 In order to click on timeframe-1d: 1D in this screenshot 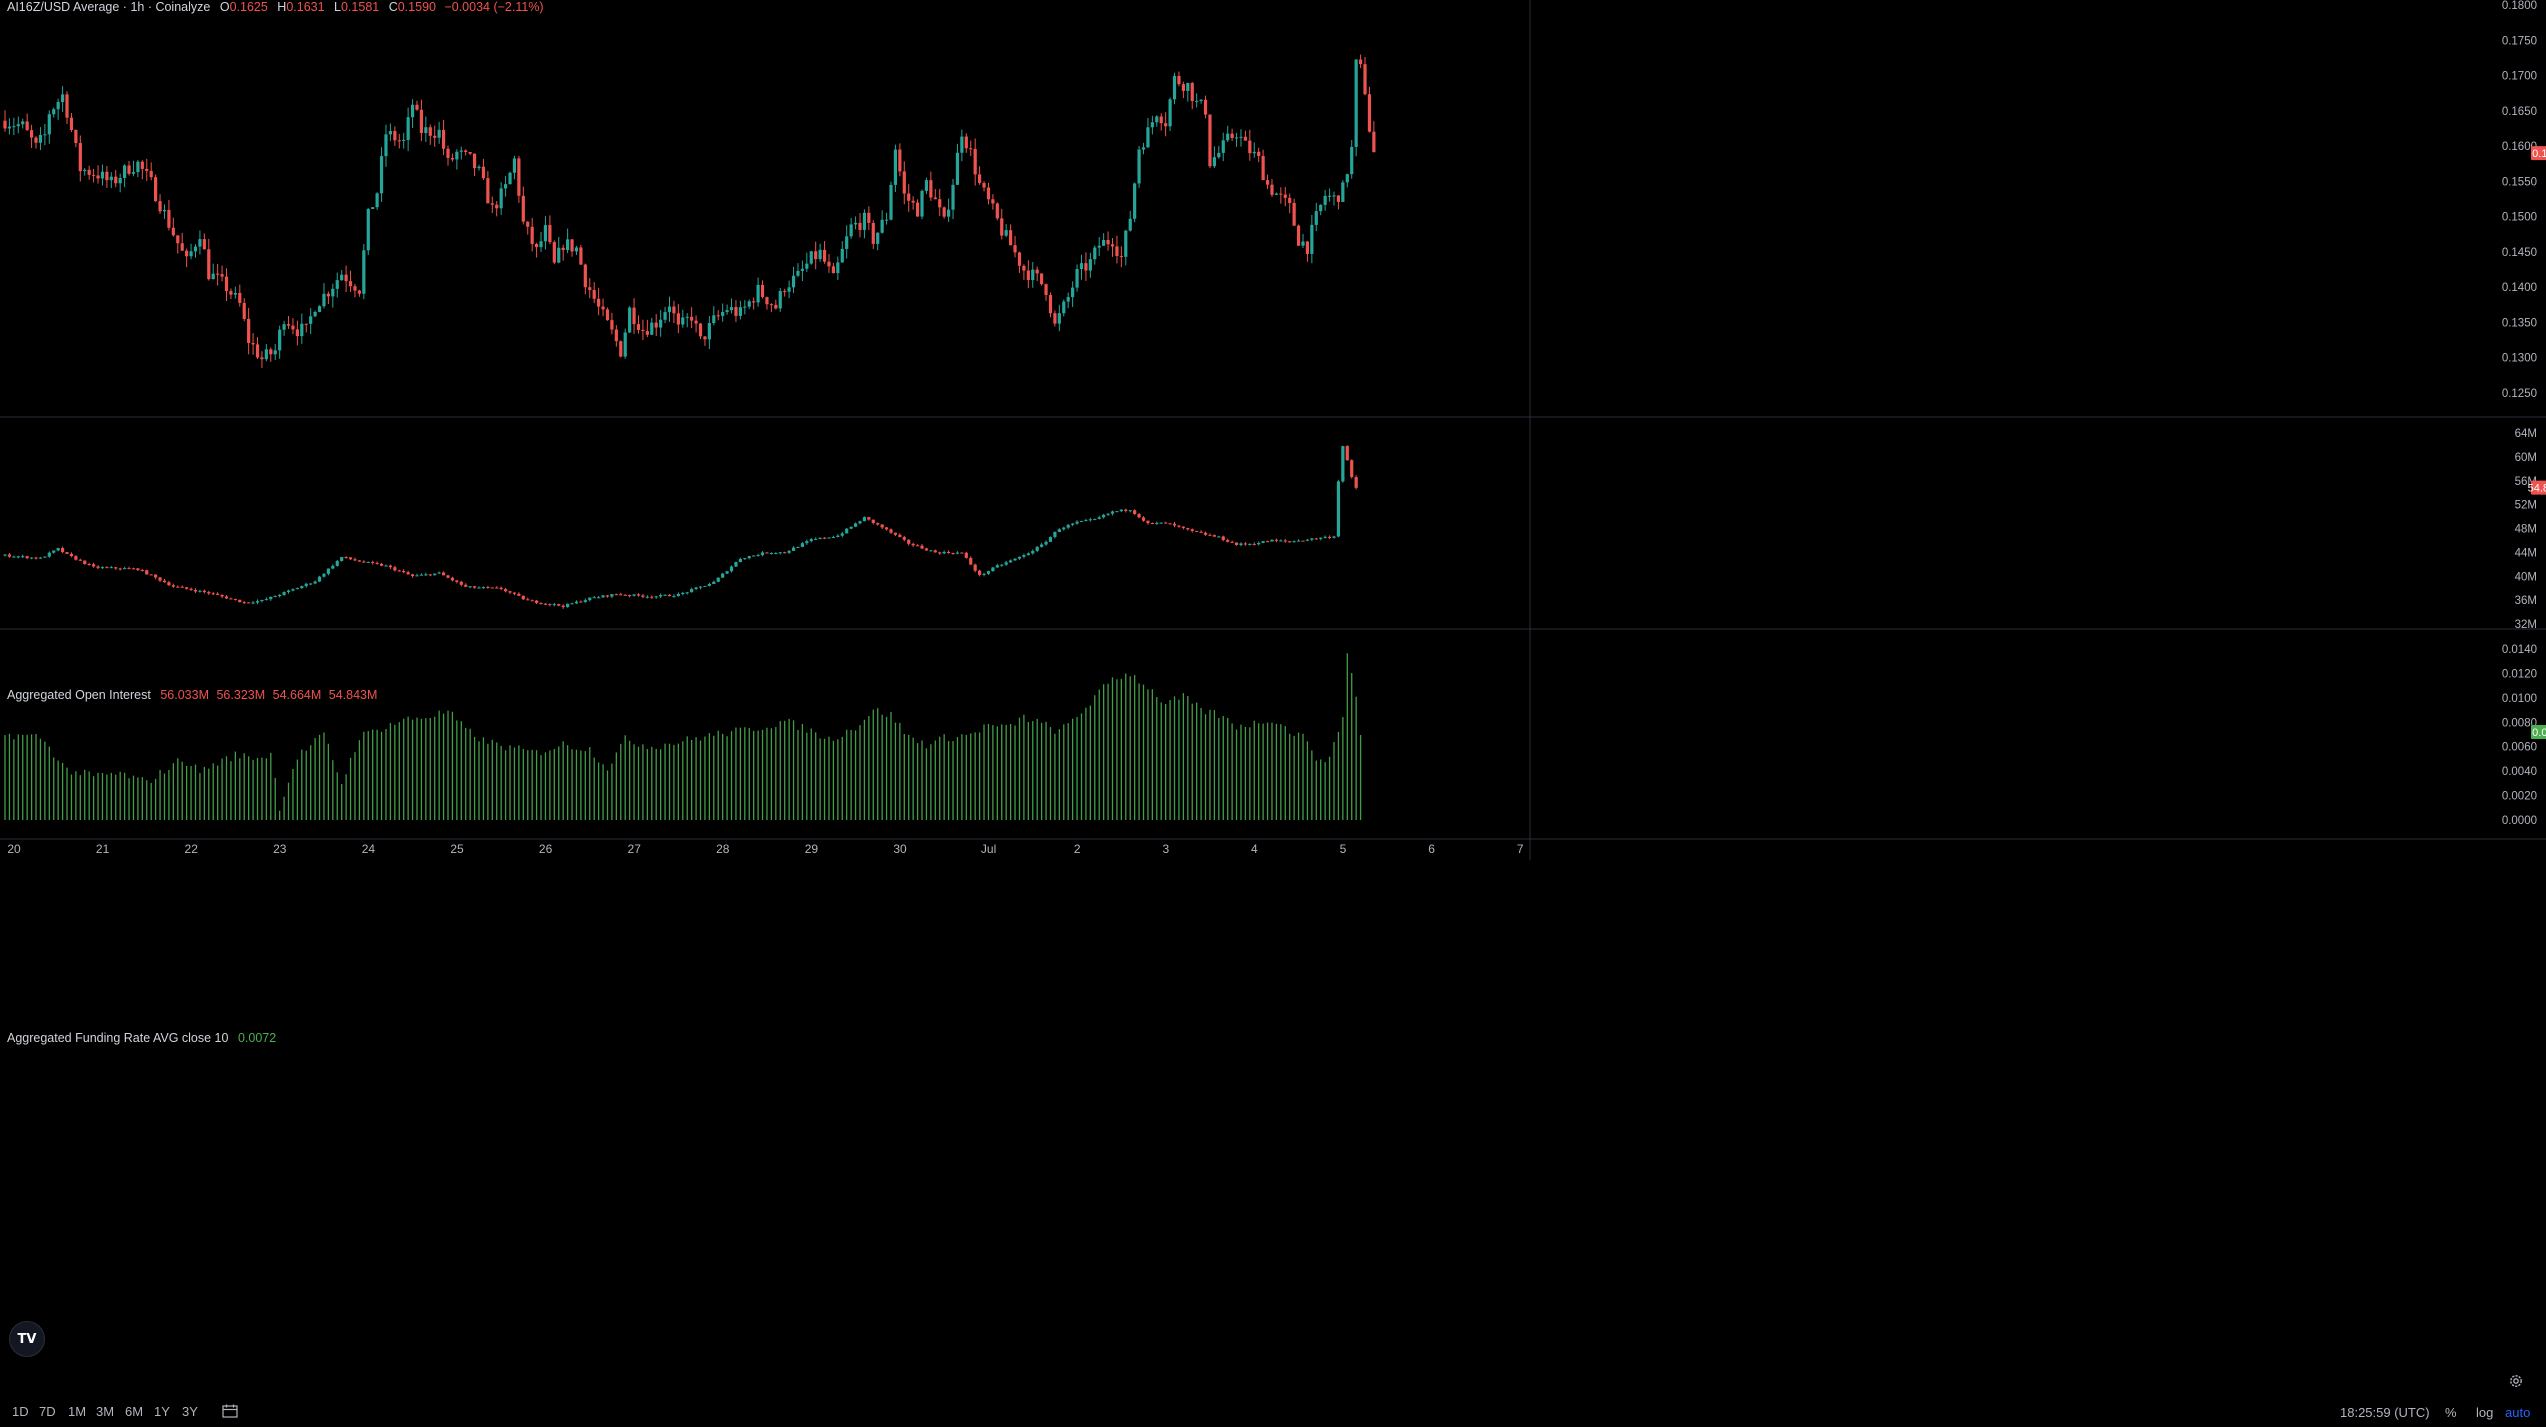, I will do `click(20, 1411)`.